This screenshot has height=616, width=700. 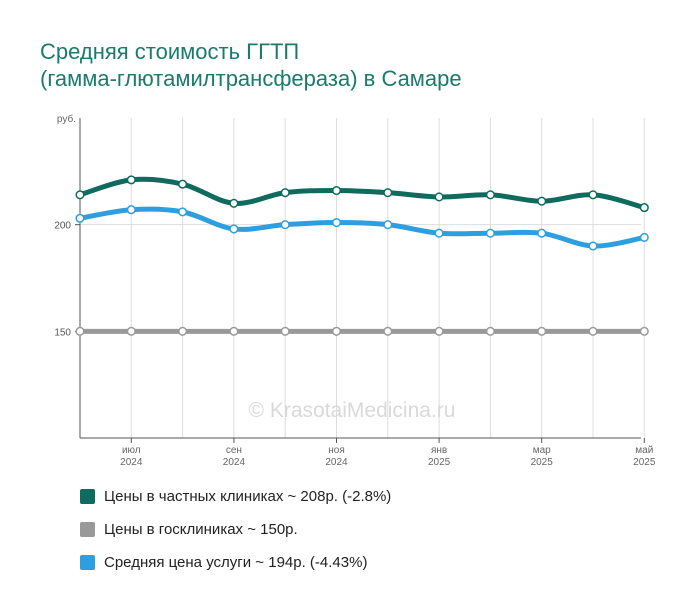 I want to click on y-tick-label: 200, so click(x=62, y=226).